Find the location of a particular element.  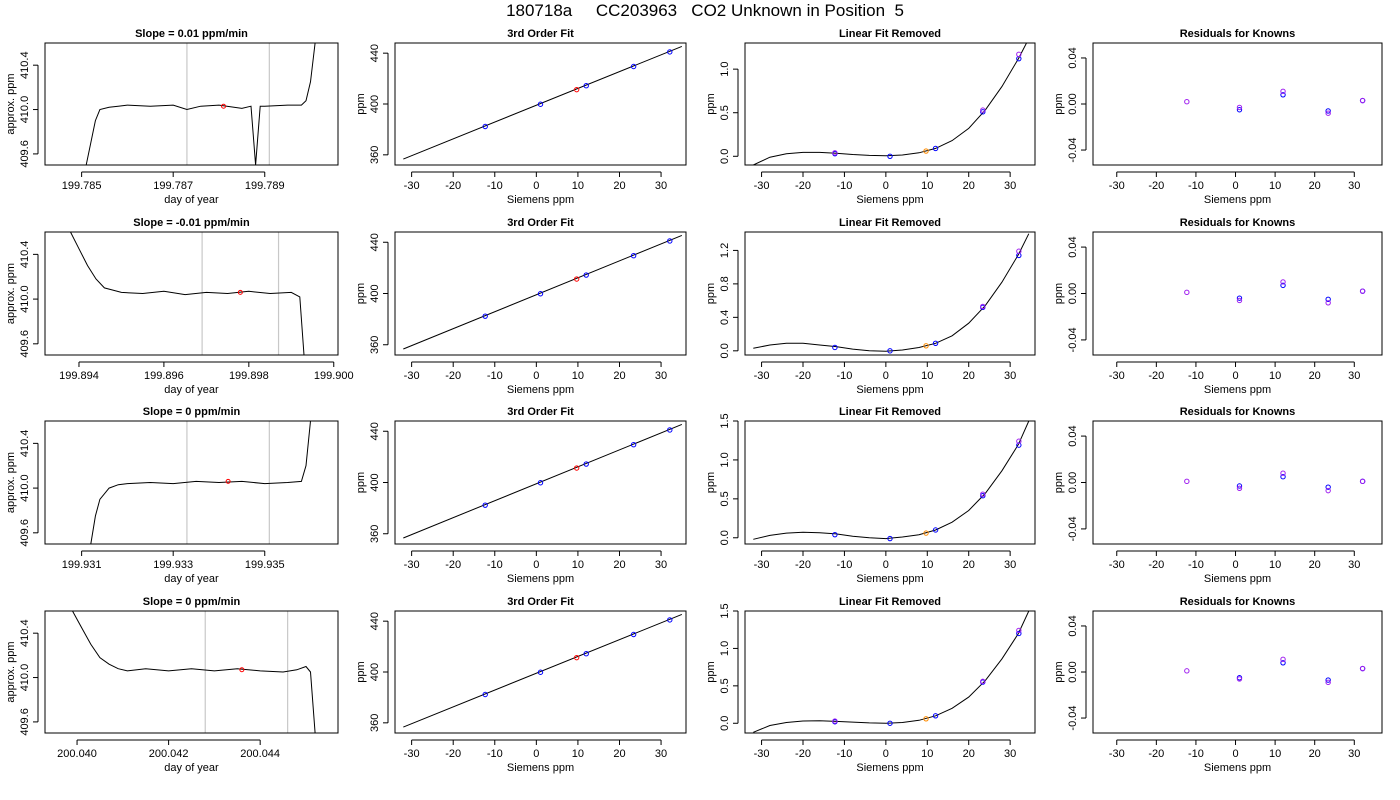

x-tick-label: 199.898 is located at coordinates (249, 376).